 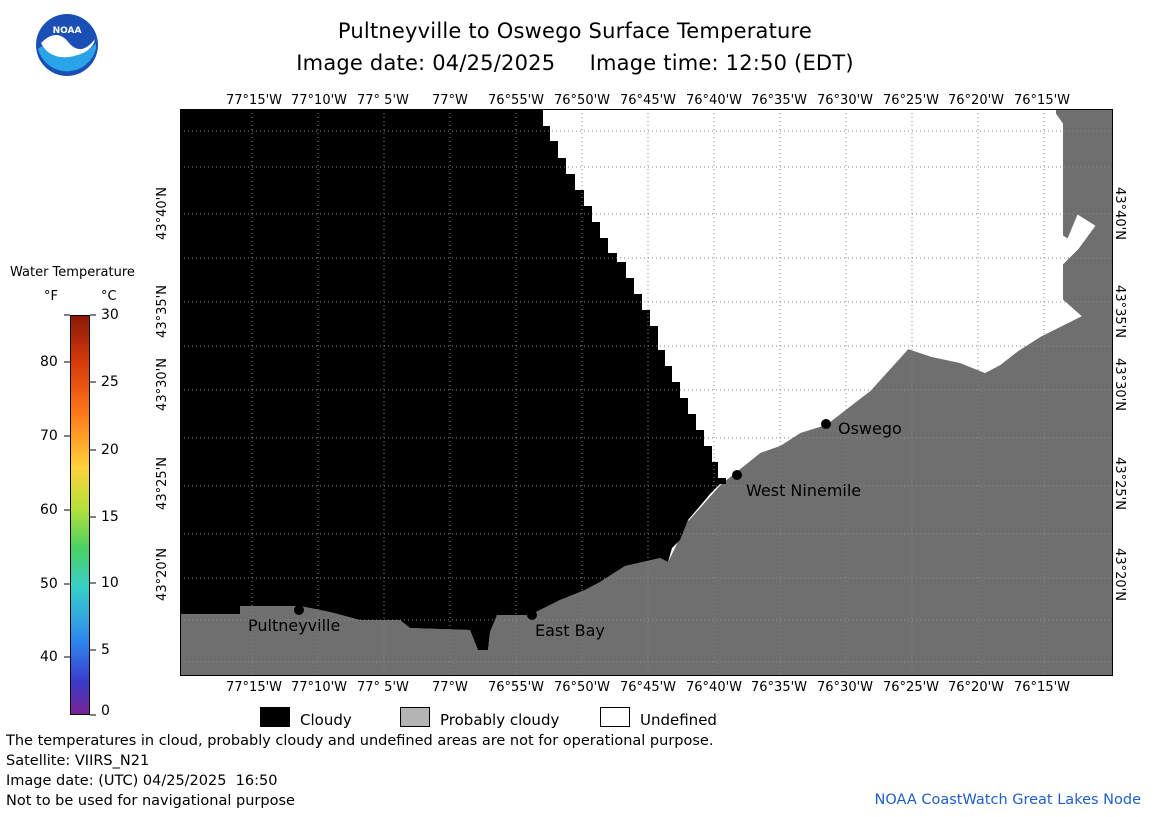 I want to click on f-tick: 40, so click(x=49, y=657).